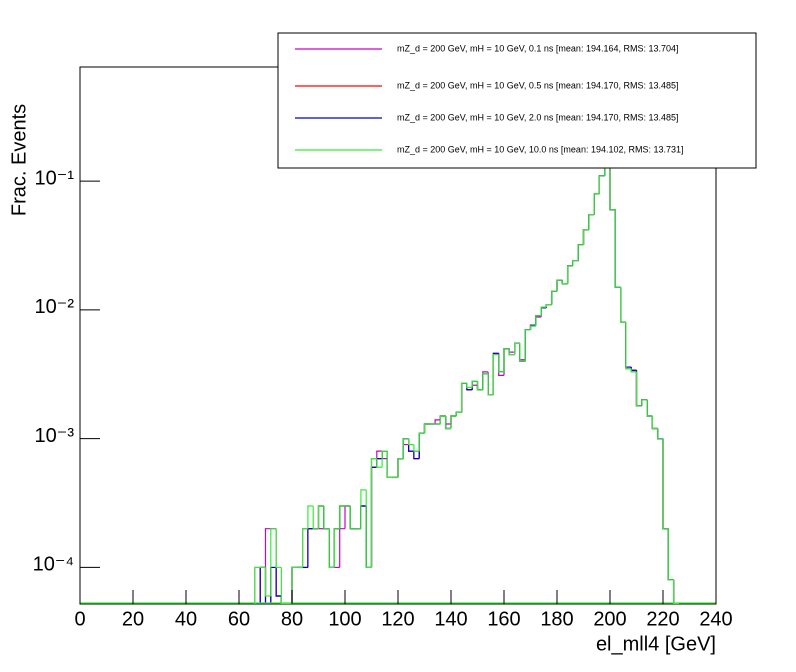 This screenshot has height=672, width=796. What do you see at coordinates (344, 619) in the screenshot?
I see `x-tick-label: 100` at bounding box center [344, 619].